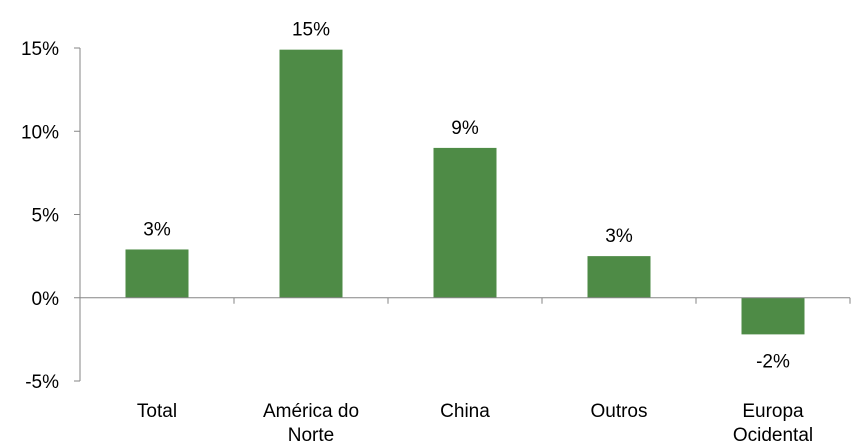  What do you see at coordinates (618, 411) in the screenshot?
I see `category-label: Outros` at bounding box center [618, 411].